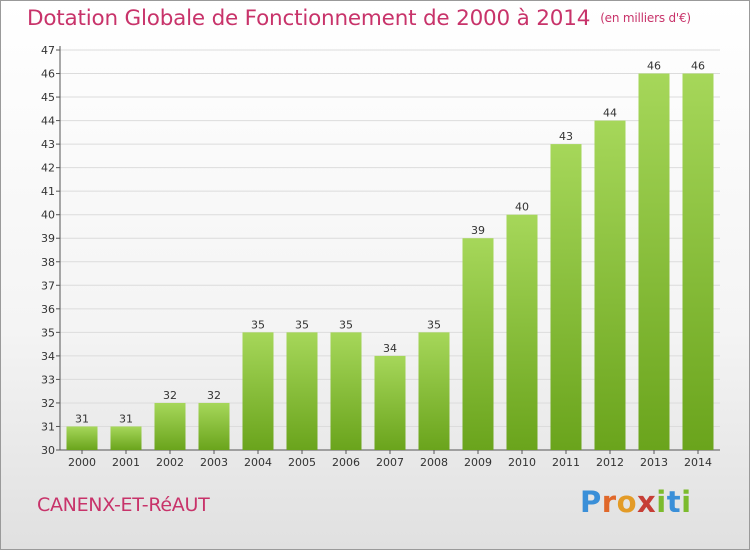 The width and height of the screenshot is (750, 550). I want to click on y-tick-label: 40, so click(48, 215).